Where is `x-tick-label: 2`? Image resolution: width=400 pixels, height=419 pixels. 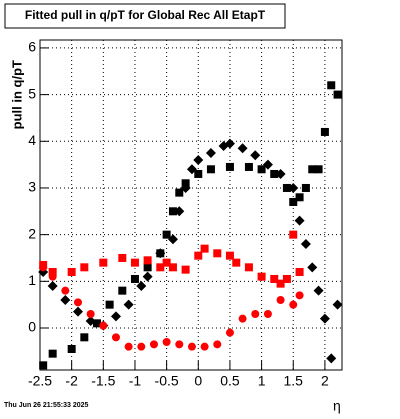 x-tick-label: 2 is located at coordinates (325, 381).